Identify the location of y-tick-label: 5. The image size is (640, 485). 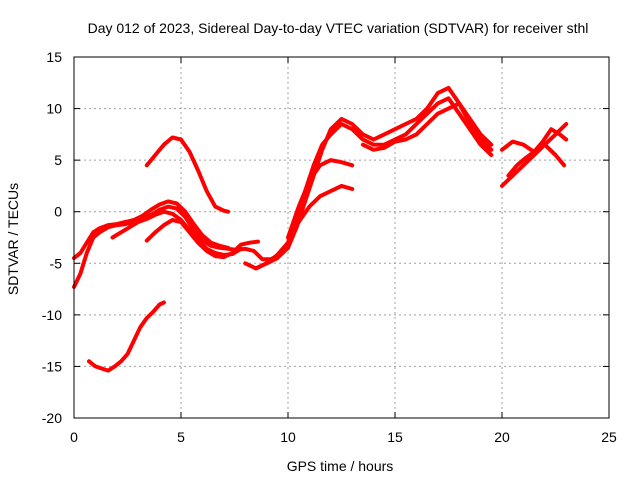
(58, 160).